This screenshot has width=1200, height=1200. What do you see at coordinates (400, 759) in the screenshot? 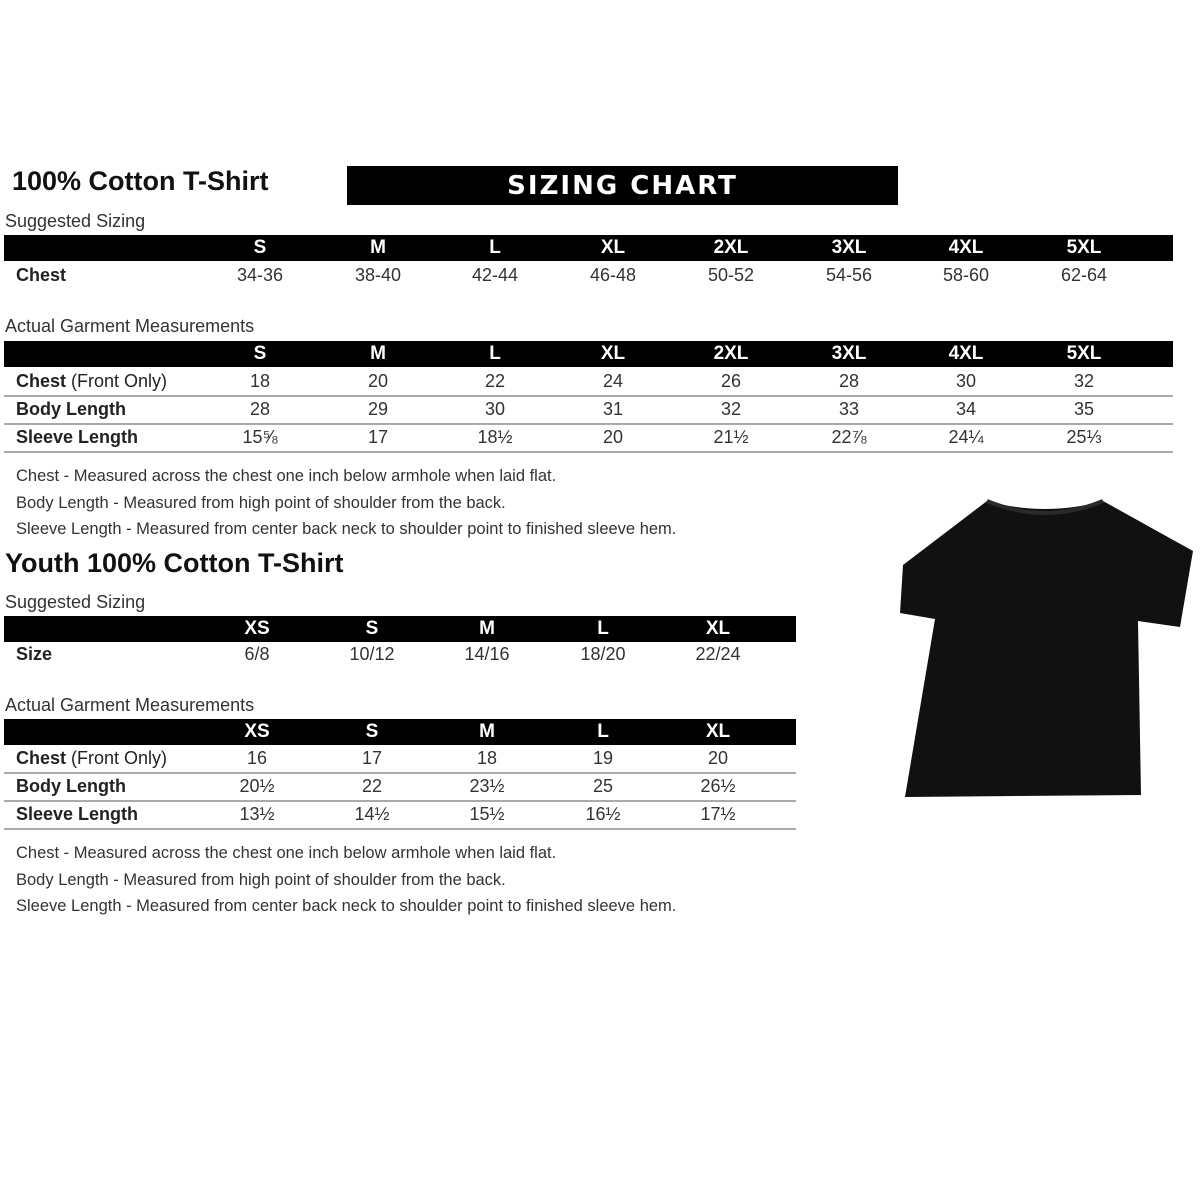
I see `table-row: Chest (Front Only) 16 17 18 19 20` at bounding box center [400, 759].